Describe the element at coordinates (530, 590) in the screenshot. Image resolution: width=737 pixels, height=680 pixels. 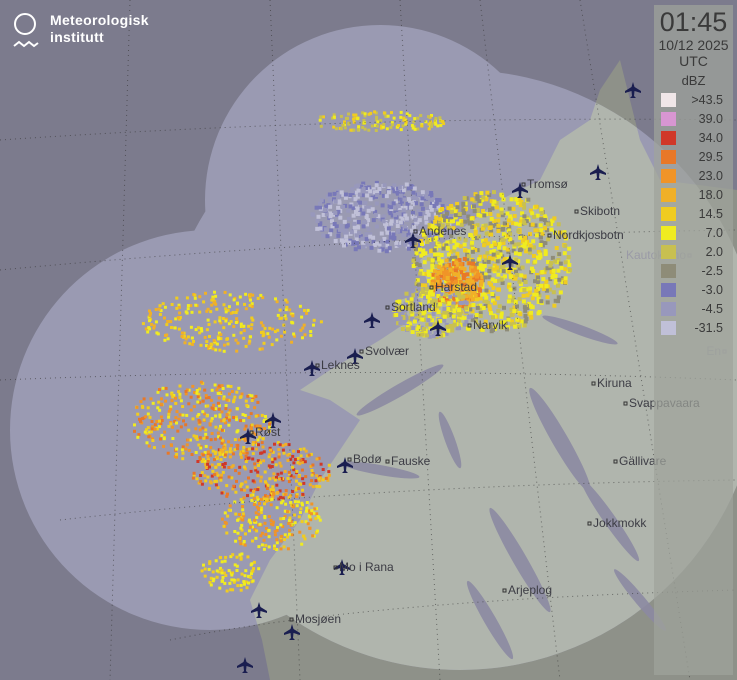
I see `city-label: Arjeplog` at that location.